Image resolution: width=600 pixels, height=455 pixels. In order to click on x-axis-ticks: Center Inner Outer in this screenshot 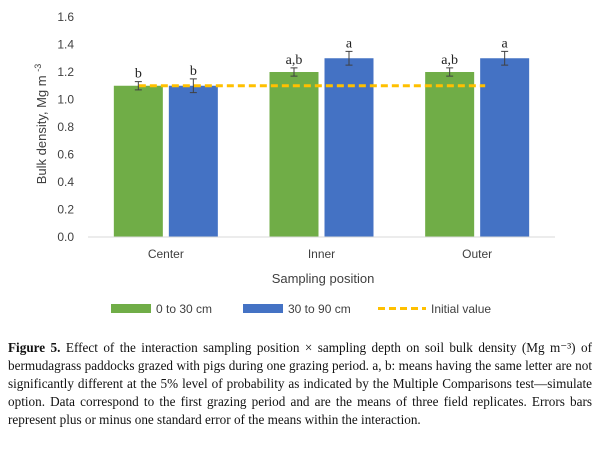, I will do `click(320, 254)`.